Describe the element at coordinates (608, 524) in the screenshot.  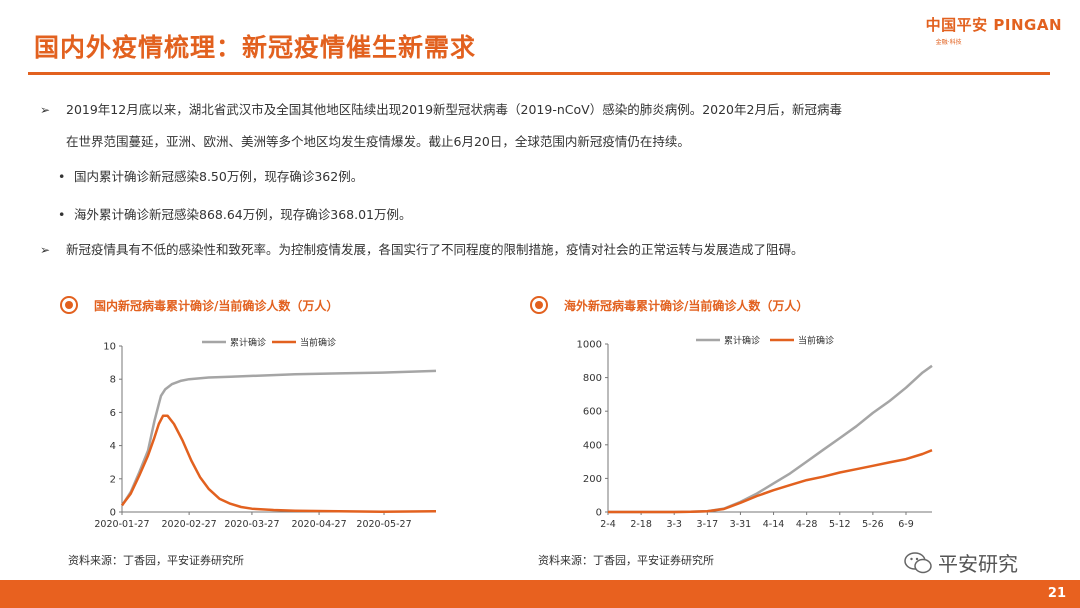
I see `x-tick-label: 2-4` at that location.